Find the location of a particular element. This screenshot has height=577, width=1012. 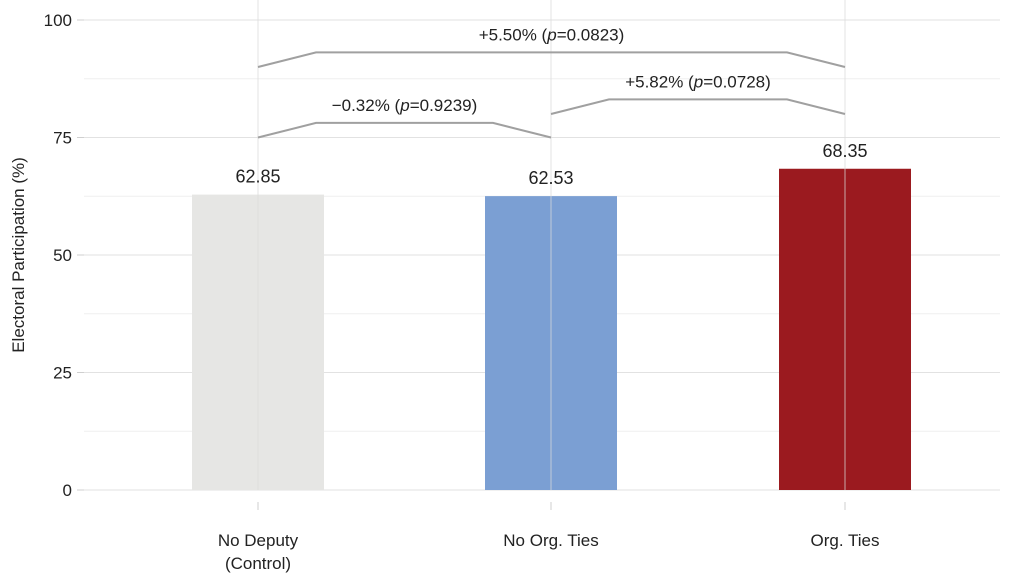

bar-value-label: 62.53 is located at coordinates (550, 178).